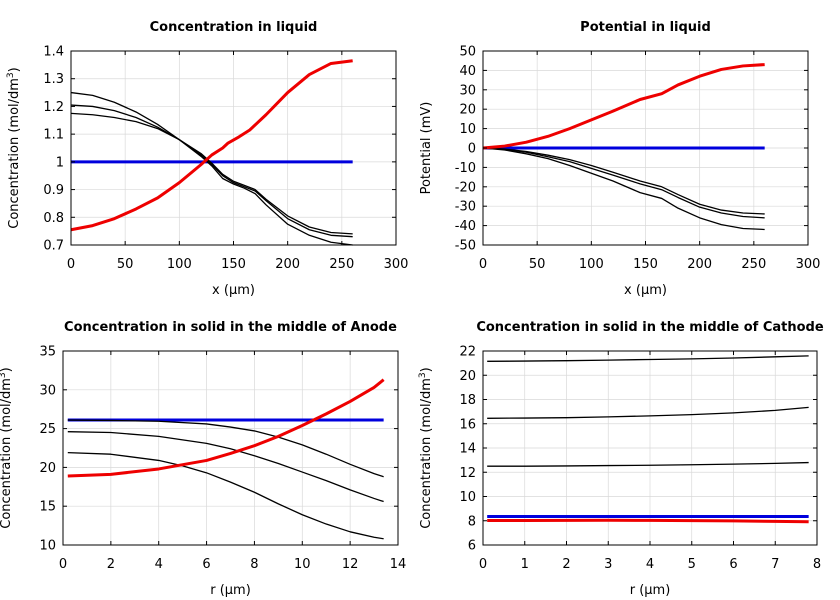 The width and height of the screenshot is (840, 600). I want to click on x-tick-label: 14, so click(398, 564).